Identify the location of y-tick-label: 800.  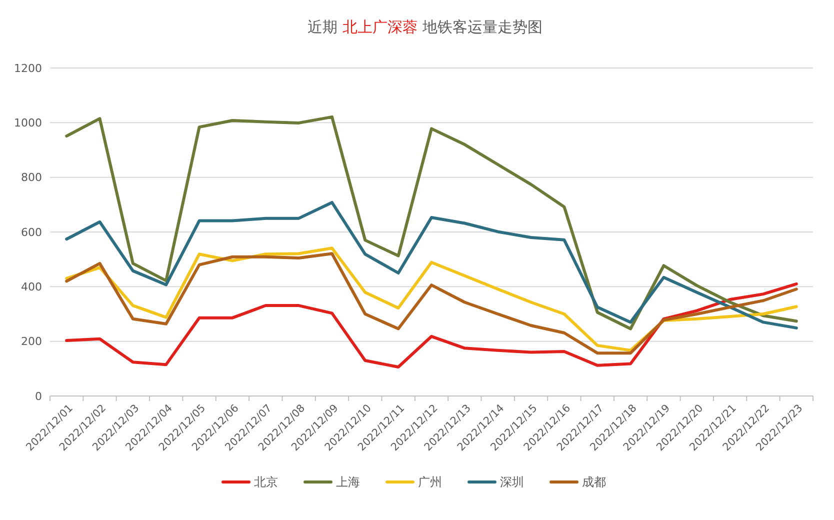
(31, 177).